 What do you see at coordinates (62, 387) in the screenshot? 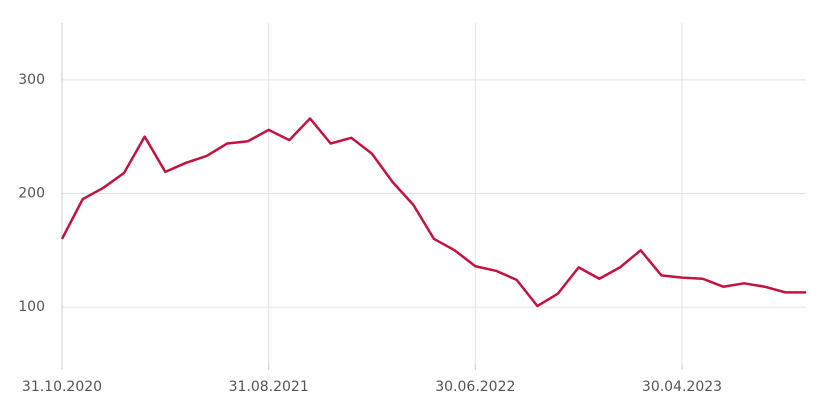
I see `x-tick-label: 31.10.2020` at bounding box center [62, 387].